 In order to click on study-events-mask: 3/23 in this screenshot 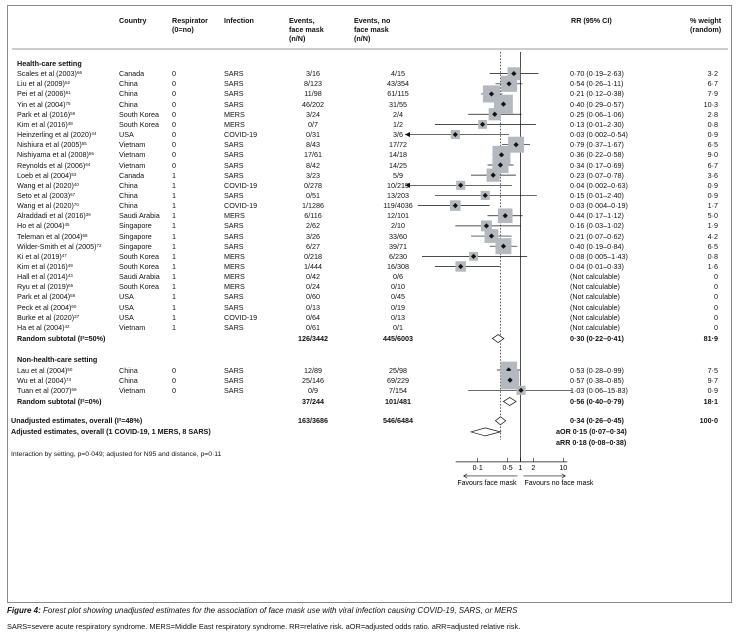, I will do `click(313, 175)`.